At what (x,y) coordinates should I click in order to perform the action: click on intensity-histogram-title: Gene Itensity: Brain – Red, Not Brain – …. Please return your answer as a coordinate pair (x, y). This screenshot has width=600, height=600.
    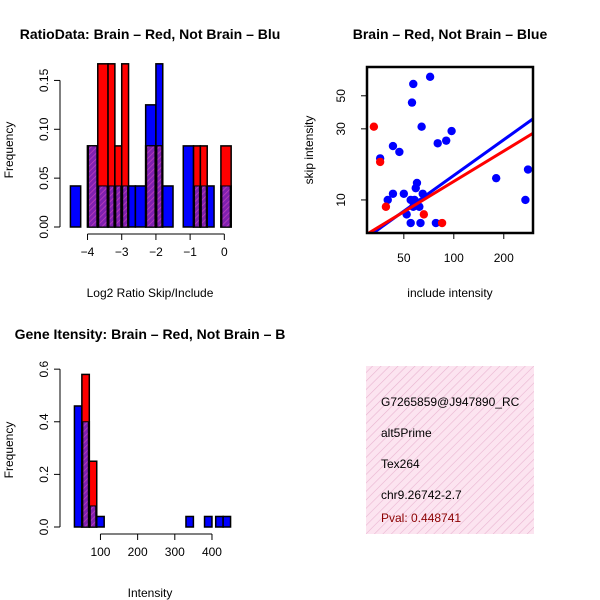
    Looking at the image, I should click on (150, 334).